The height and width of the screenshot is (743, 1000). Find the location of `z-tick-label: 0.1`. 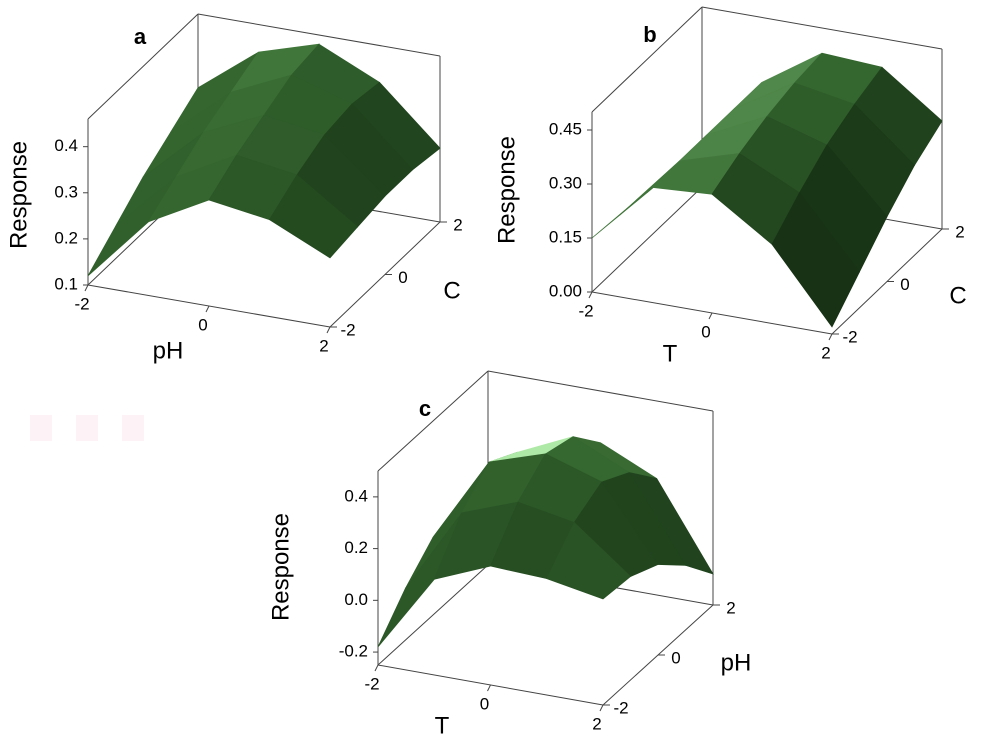

z-tick-label: 0.1 is located at coordinates (66, 283).